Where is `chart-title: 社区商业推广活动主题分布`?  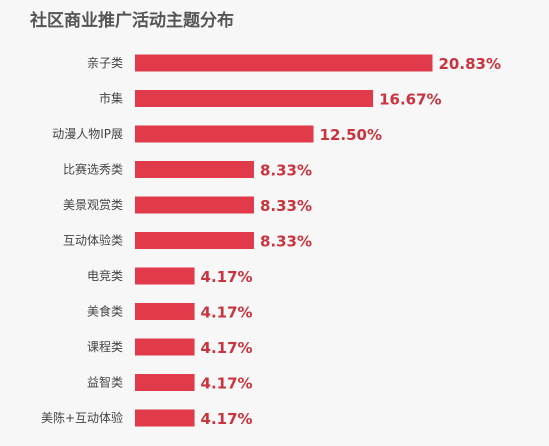
chart-title: 社区商业推广活动主题分布 is located at coordinates (132, 21).